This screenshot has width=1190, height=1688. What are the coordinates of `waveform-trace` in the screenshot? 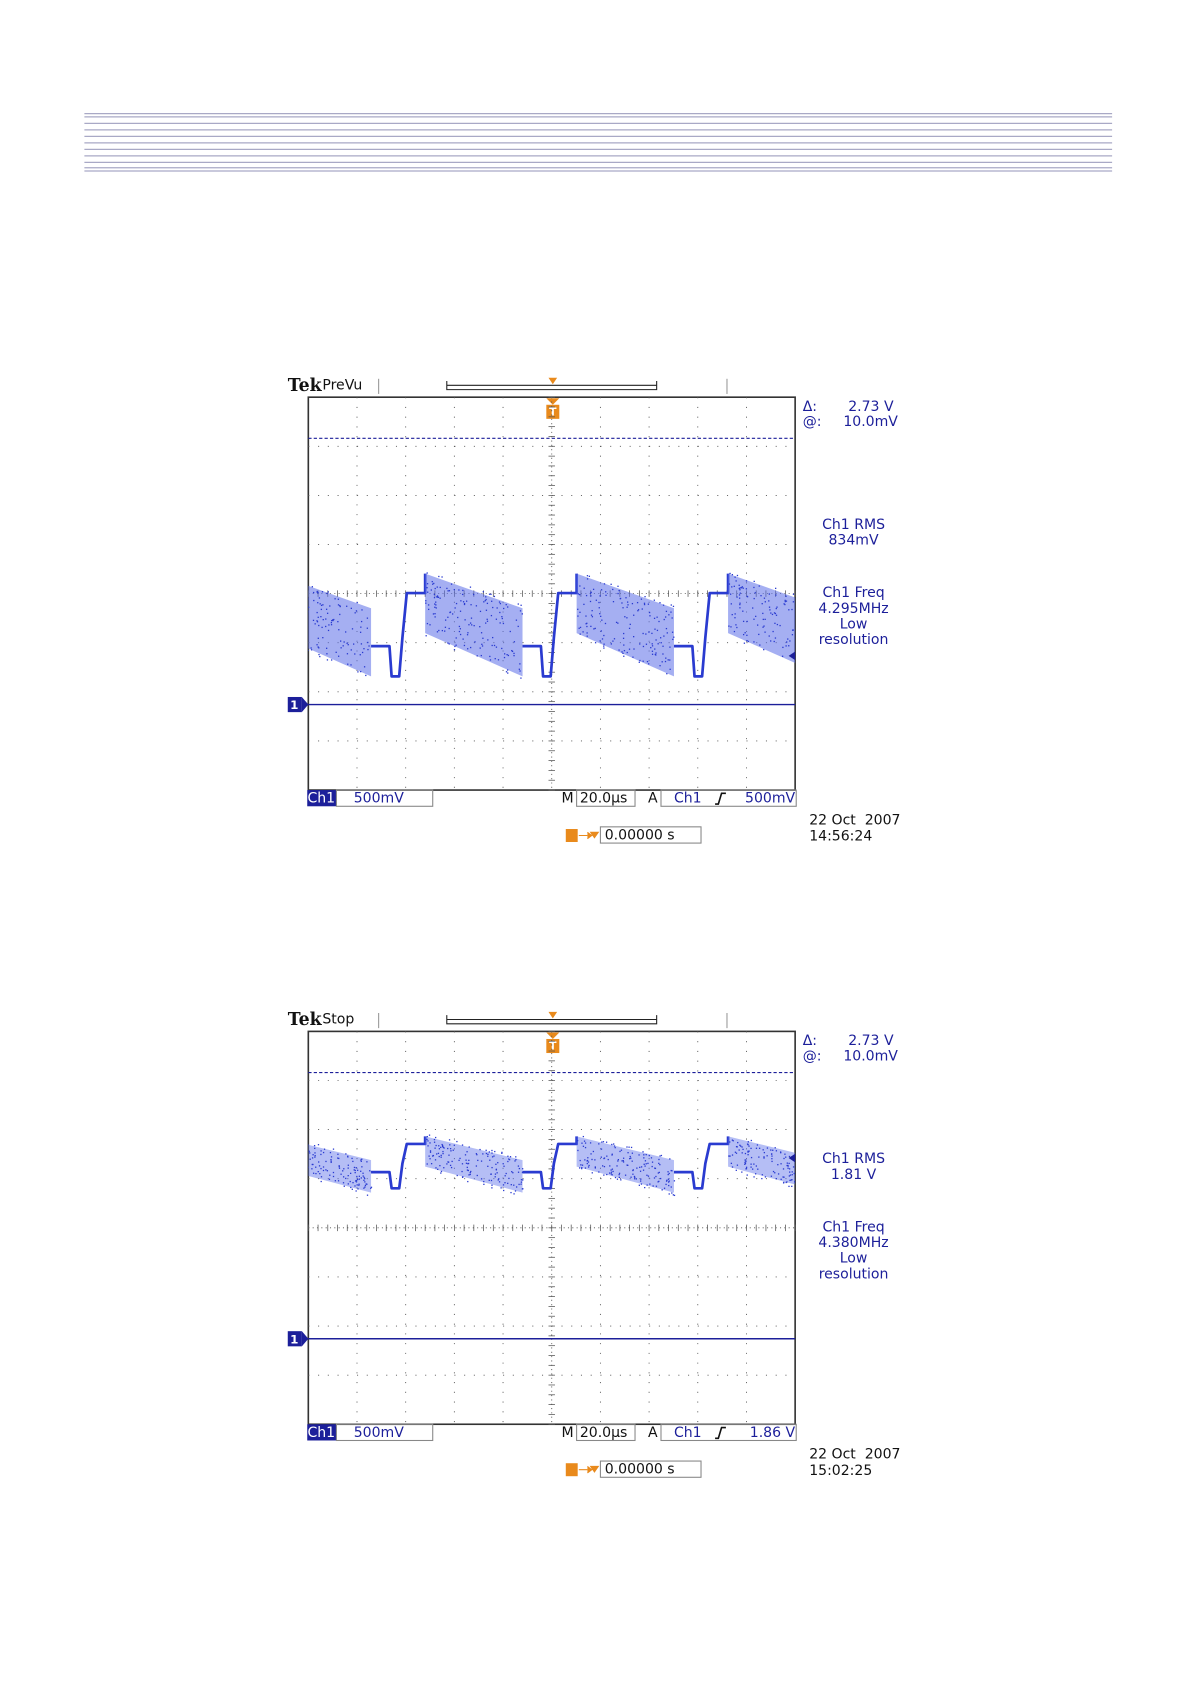 It's located at (399, 625).